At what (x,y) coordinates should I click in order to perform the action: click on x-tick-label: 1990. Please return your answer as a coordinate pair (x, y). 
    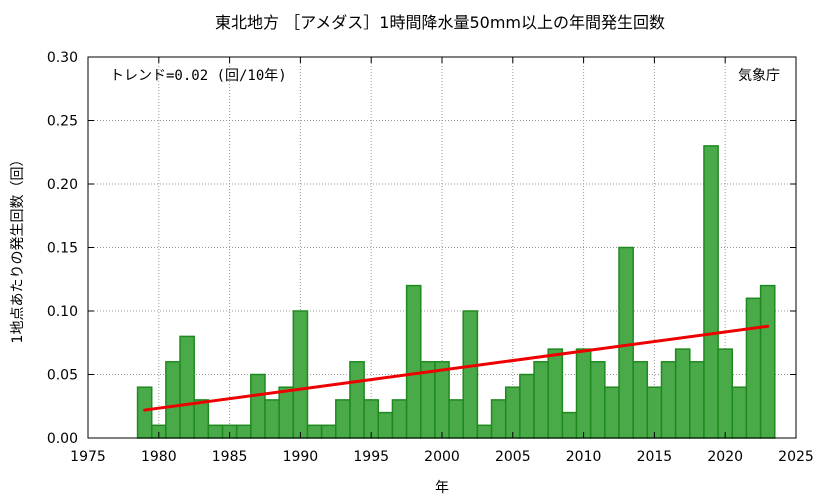
    Looking at the image, I should click on (301, 457).